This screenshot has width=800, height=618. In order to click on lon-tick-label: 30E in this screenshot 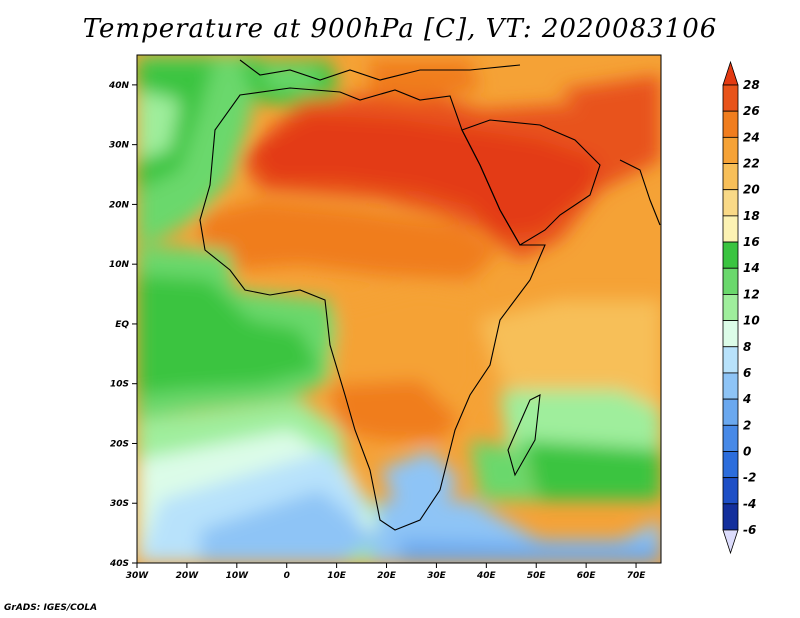, I will do `click(437, 576)`.